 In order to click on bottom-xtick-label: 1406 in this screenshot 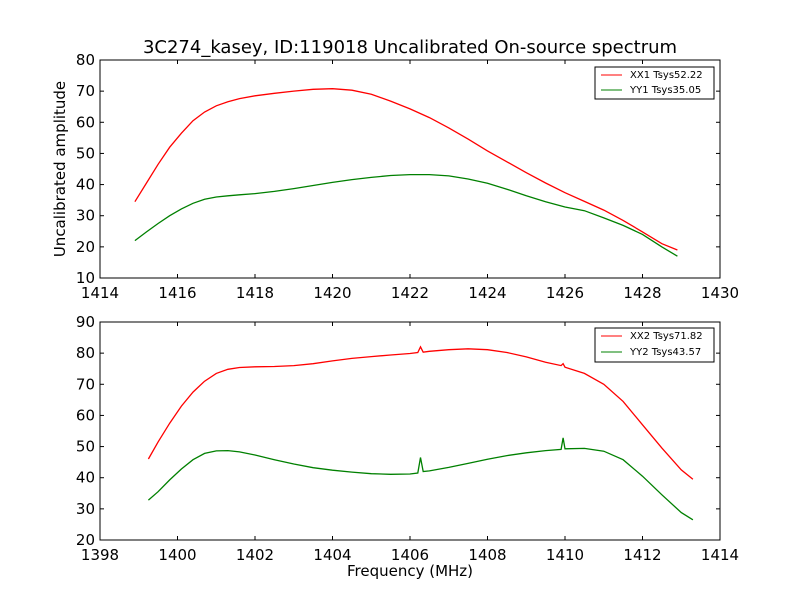, I will do `click(410, 555)`.